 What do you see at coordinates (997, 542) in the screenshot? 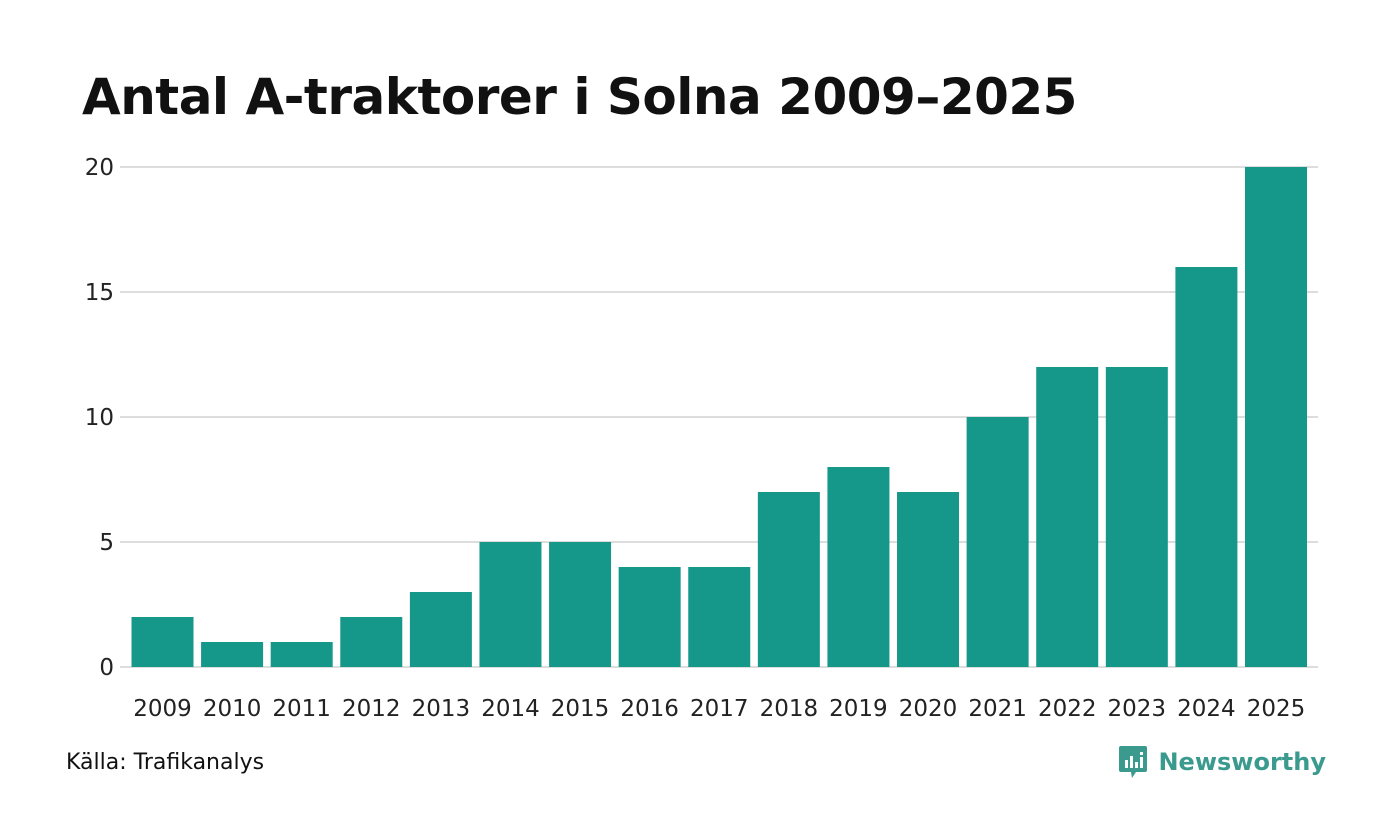
I see `bar-2021` at bounding box center [997, 542].